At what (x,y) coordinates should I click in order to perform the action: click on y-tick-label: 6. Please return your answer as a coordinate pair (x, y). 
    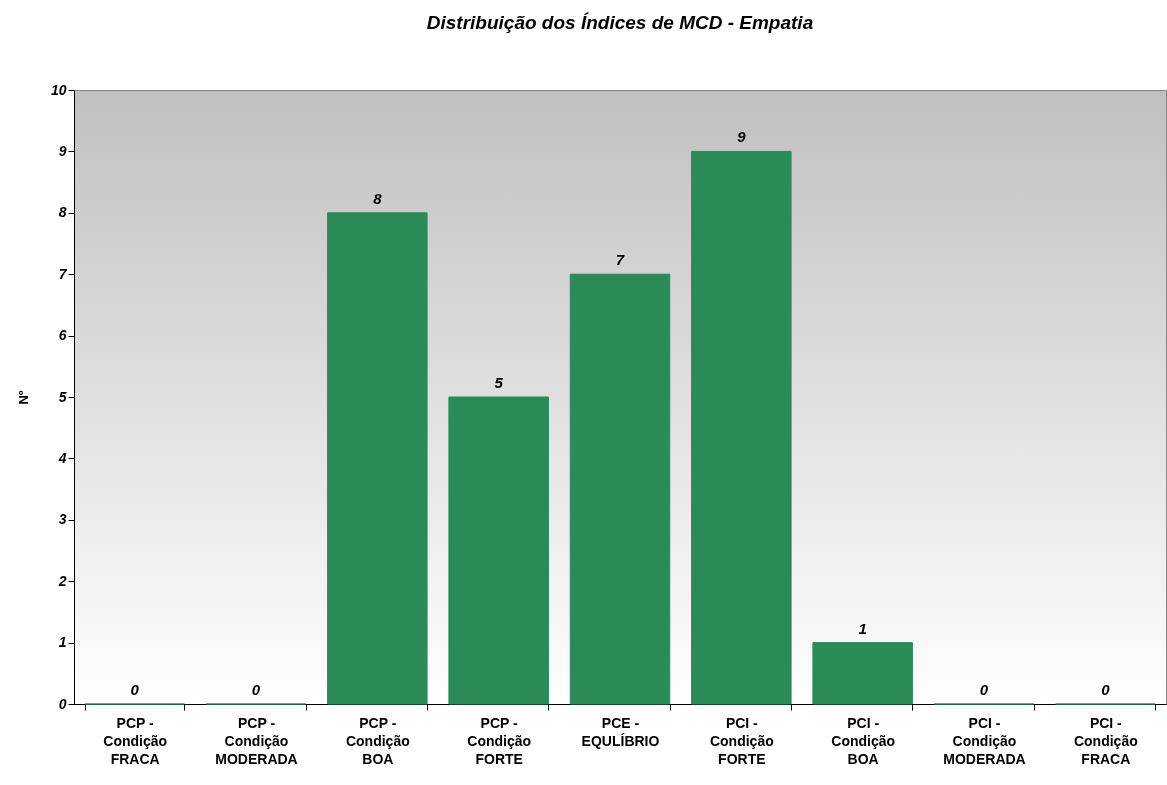
    Looking at the image, I should click on (62, 335).